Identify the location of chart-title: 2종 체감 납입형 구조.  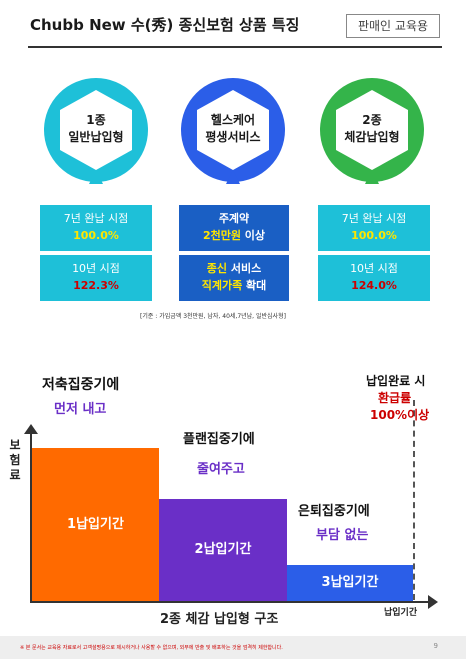
(219, 619).